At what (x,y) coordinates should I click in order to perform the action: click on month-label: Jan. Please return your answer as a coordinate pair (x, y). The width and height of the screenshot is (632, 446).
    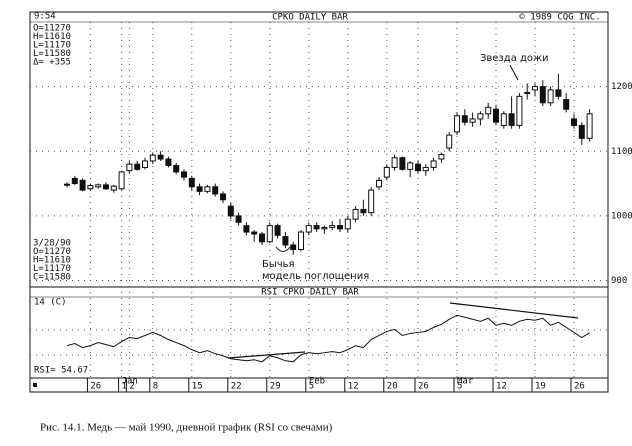
    Looking at the image, I should click on (130, 382).